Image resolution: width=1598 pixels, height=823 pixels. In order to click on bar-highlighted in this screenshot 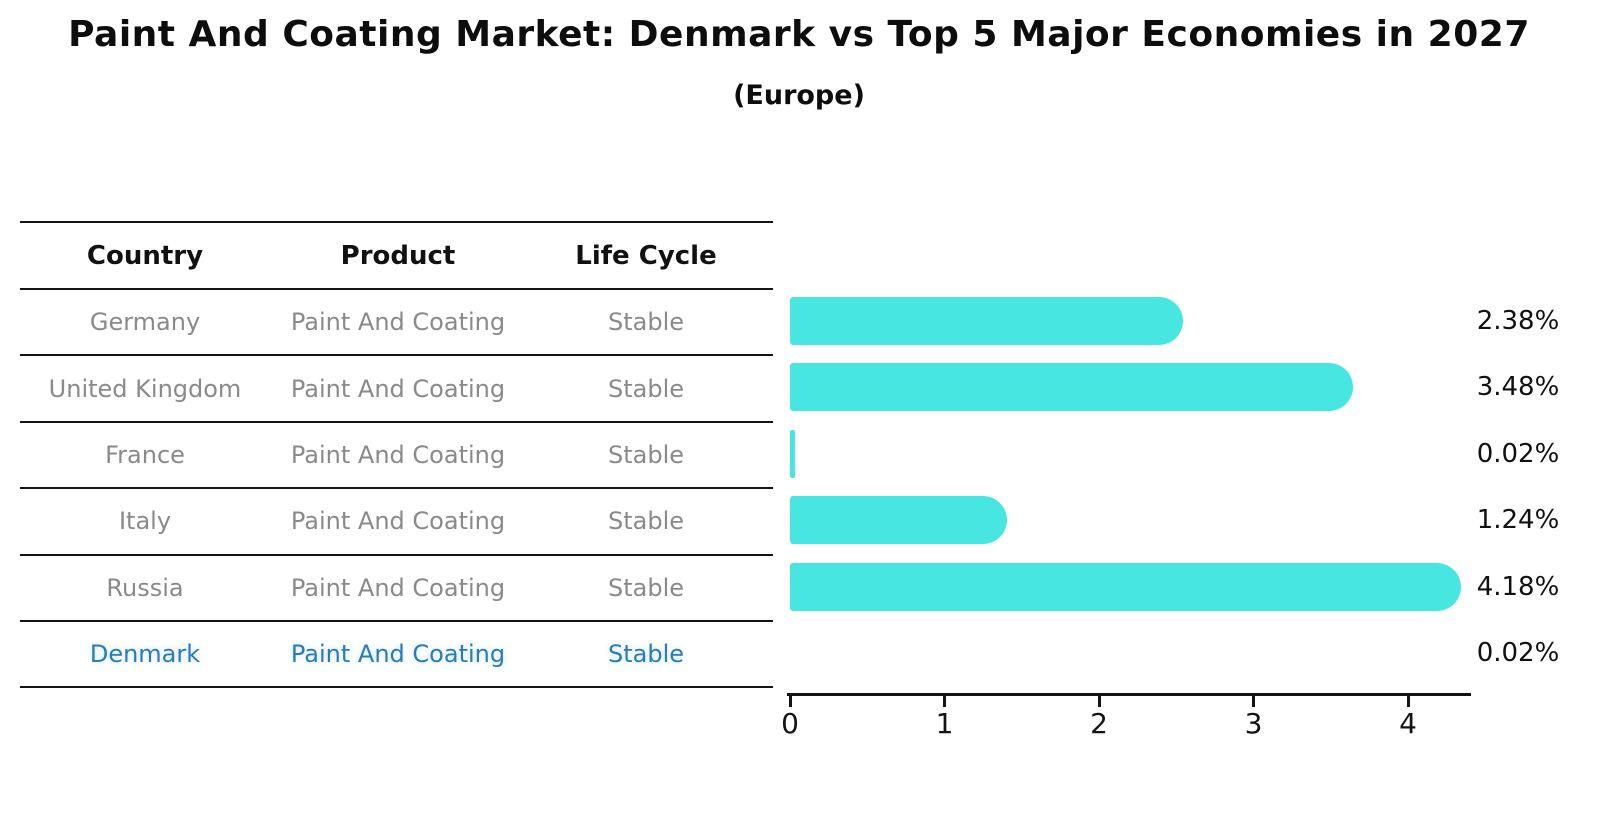, I will do `click(794, 652)`.